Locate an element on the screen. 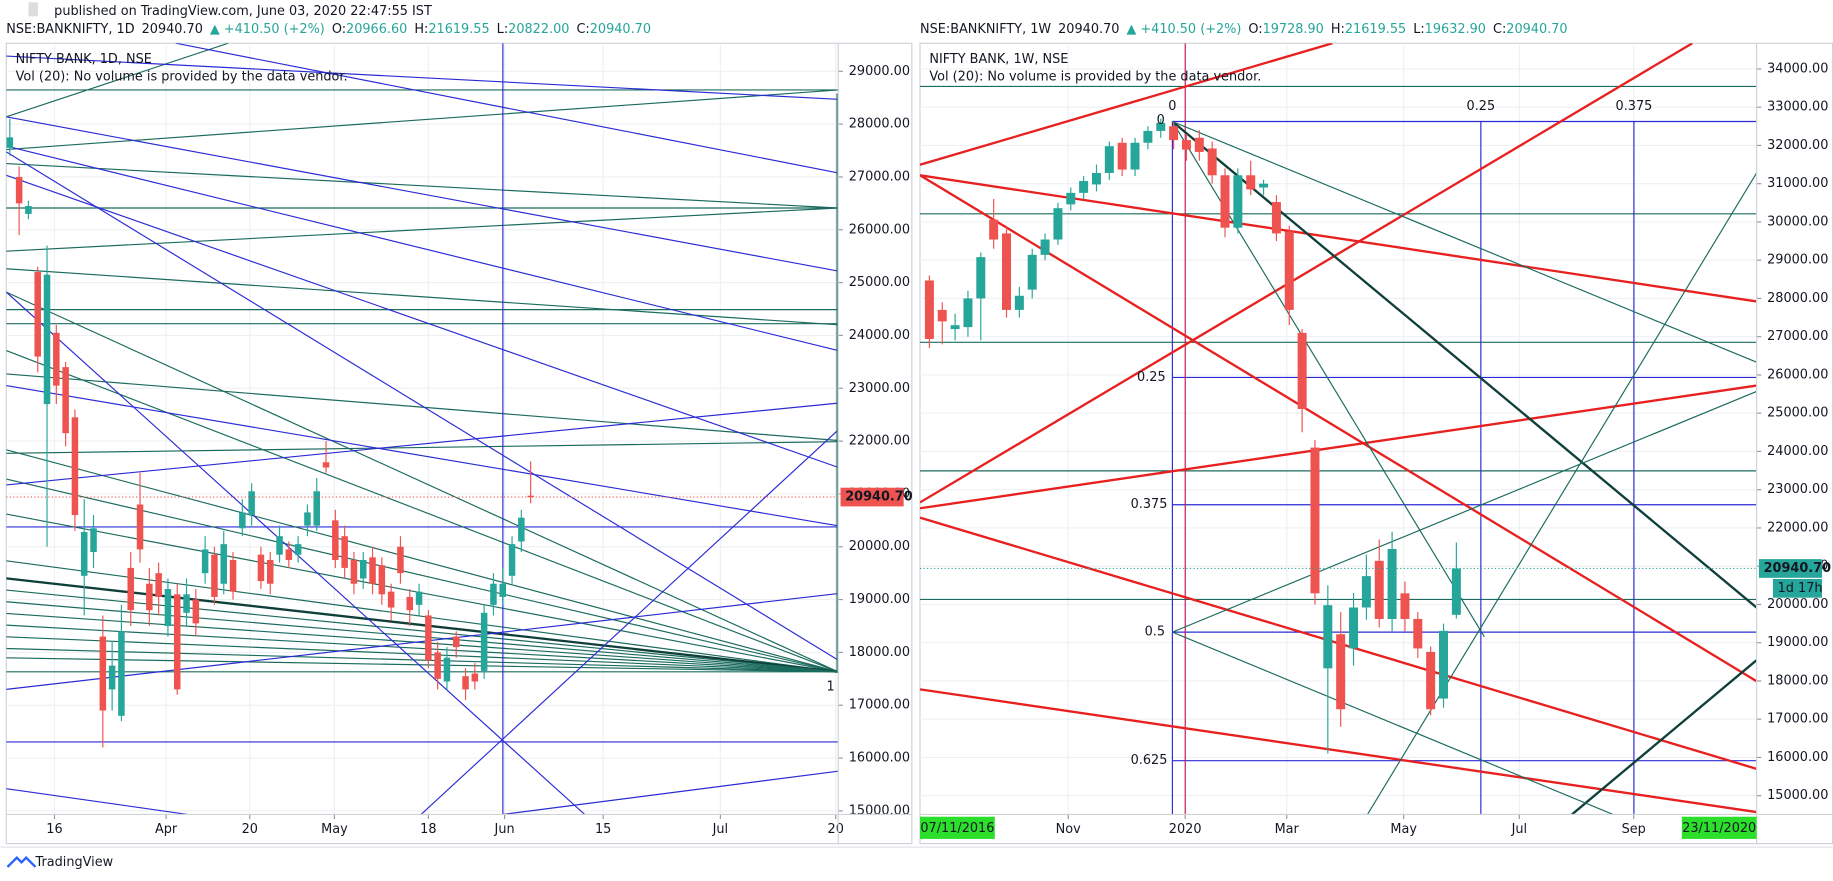 The height and width of the screenshot is (881, 1833). x-tick-label: 18 is located at coordinates (428, 829).